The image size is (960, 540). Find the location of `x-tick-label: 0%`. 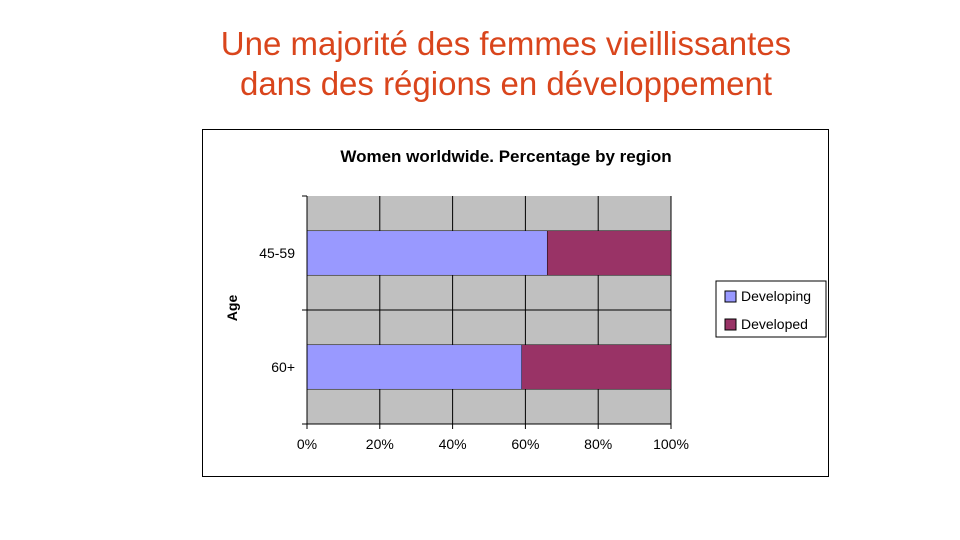

x-tick-label: 0% is located at coordinates (307, 444).